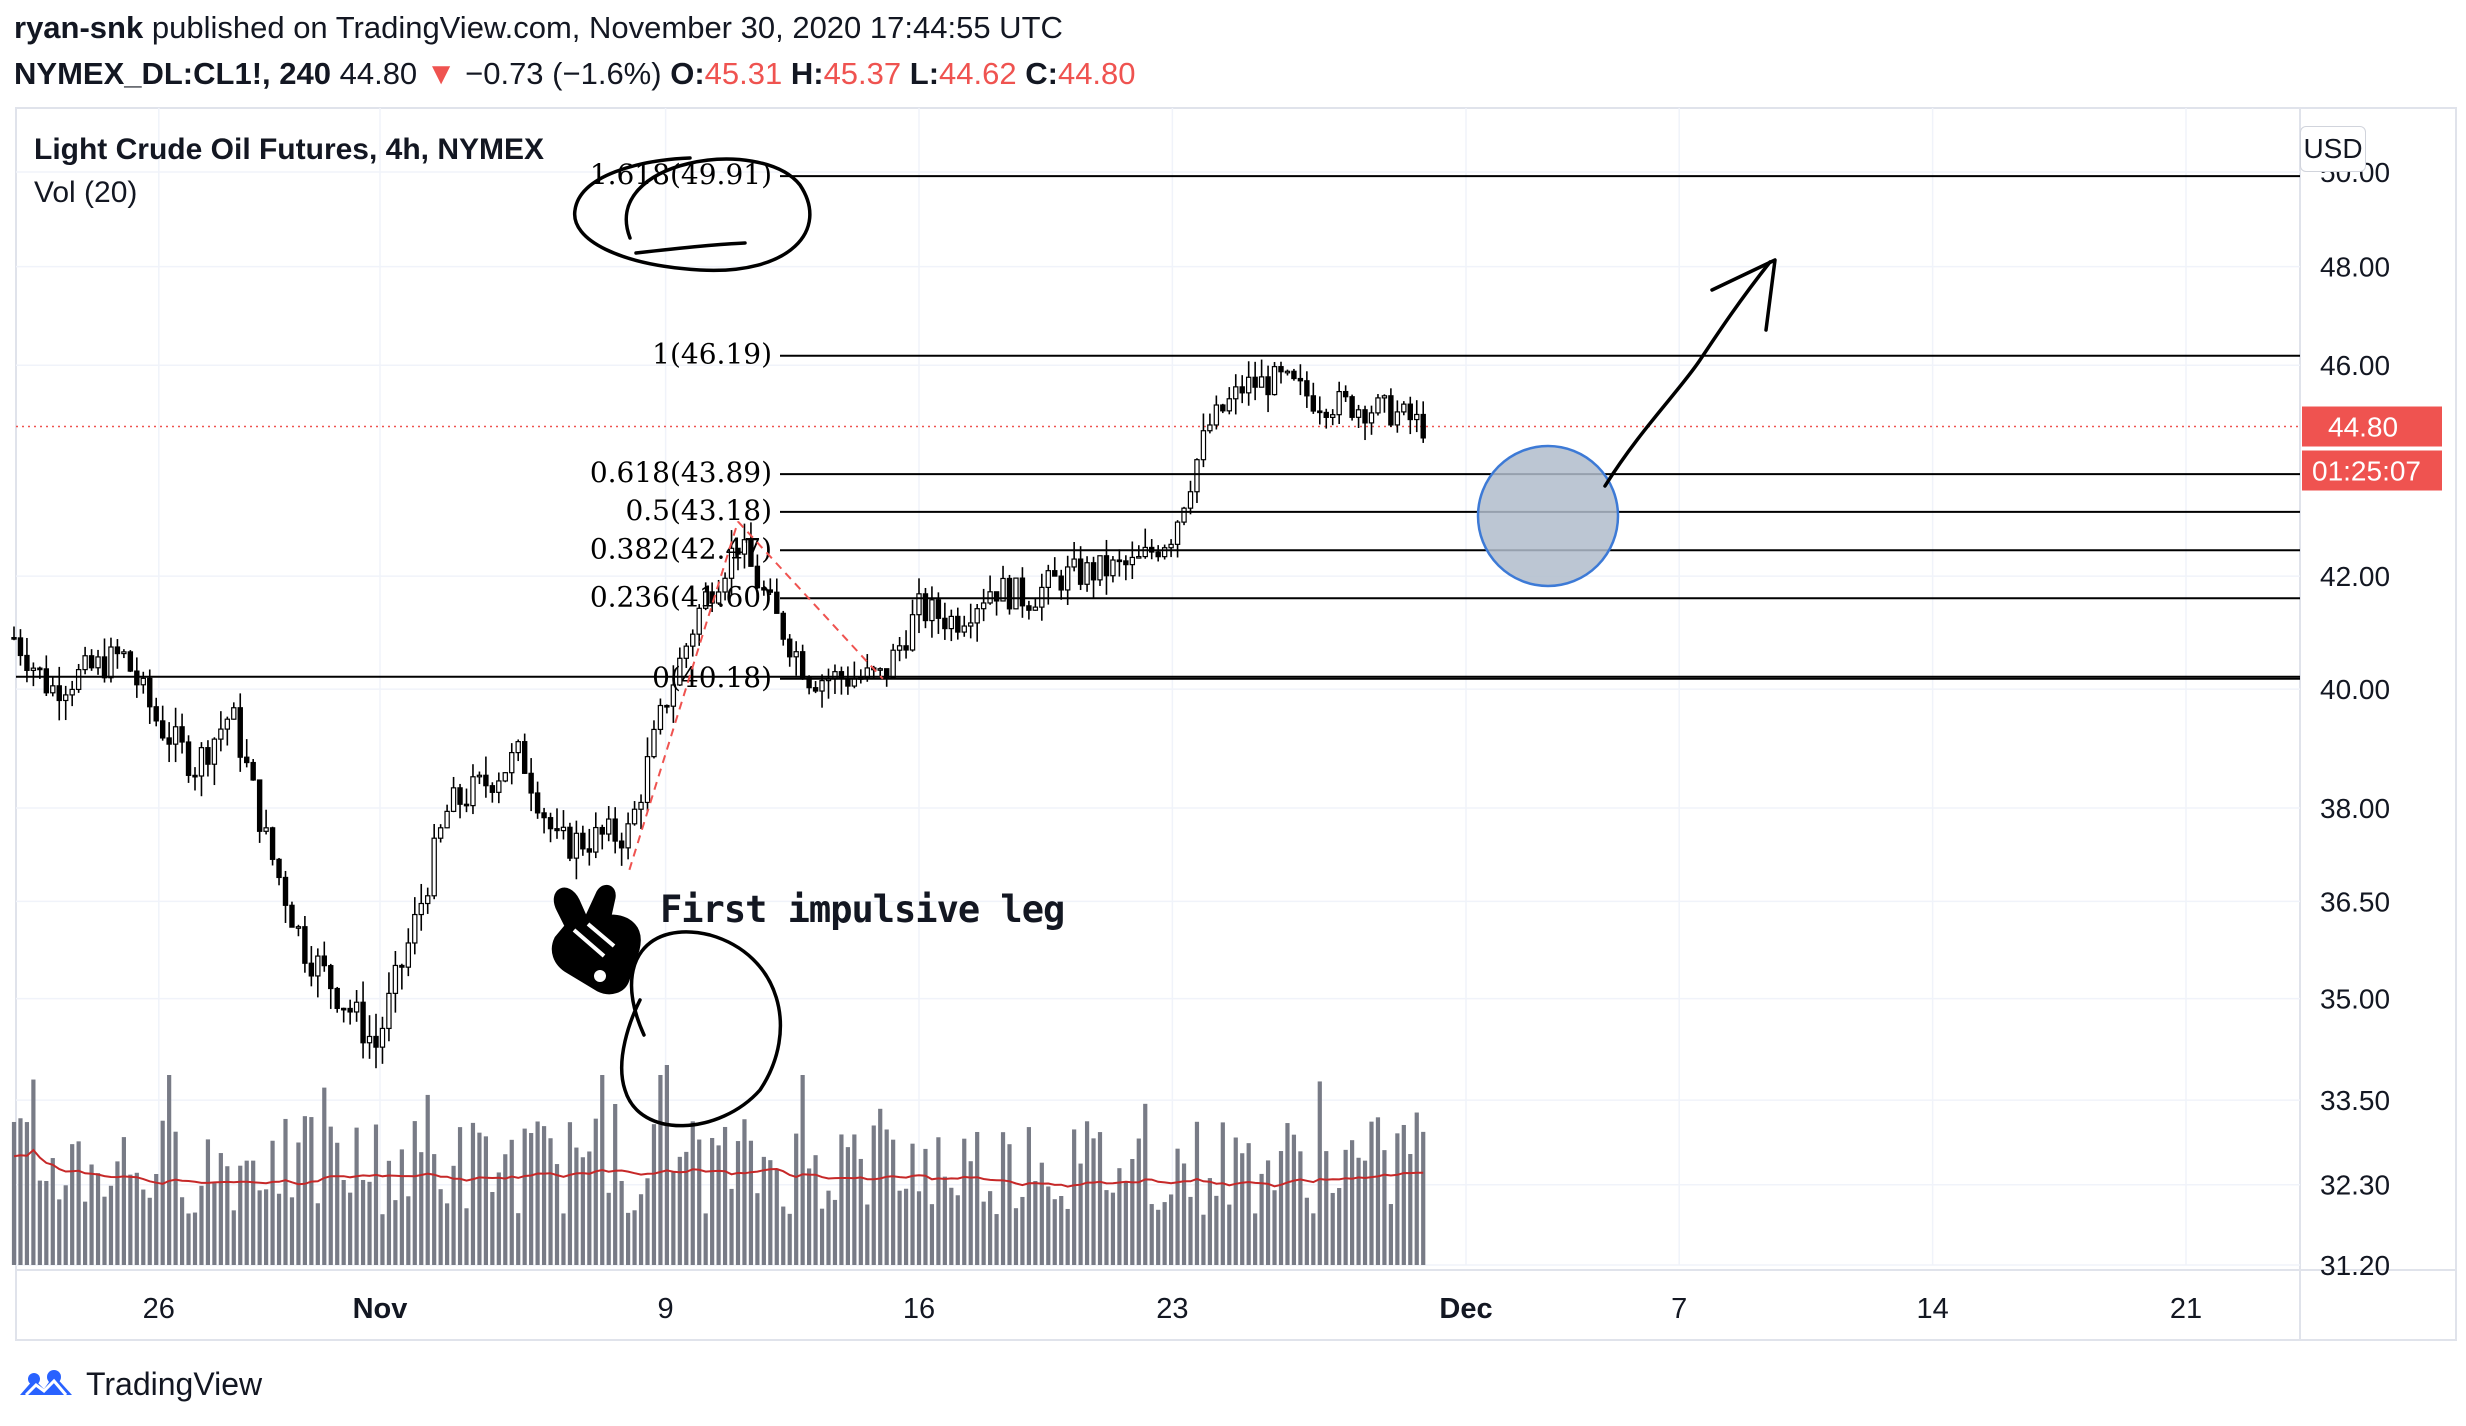 Image resolution: width=2466 pixels, height=1426 pixels. Describe the element at coordinates (380, 1309) in the screenshot. I see `x-tick-label: Nov` at that location.